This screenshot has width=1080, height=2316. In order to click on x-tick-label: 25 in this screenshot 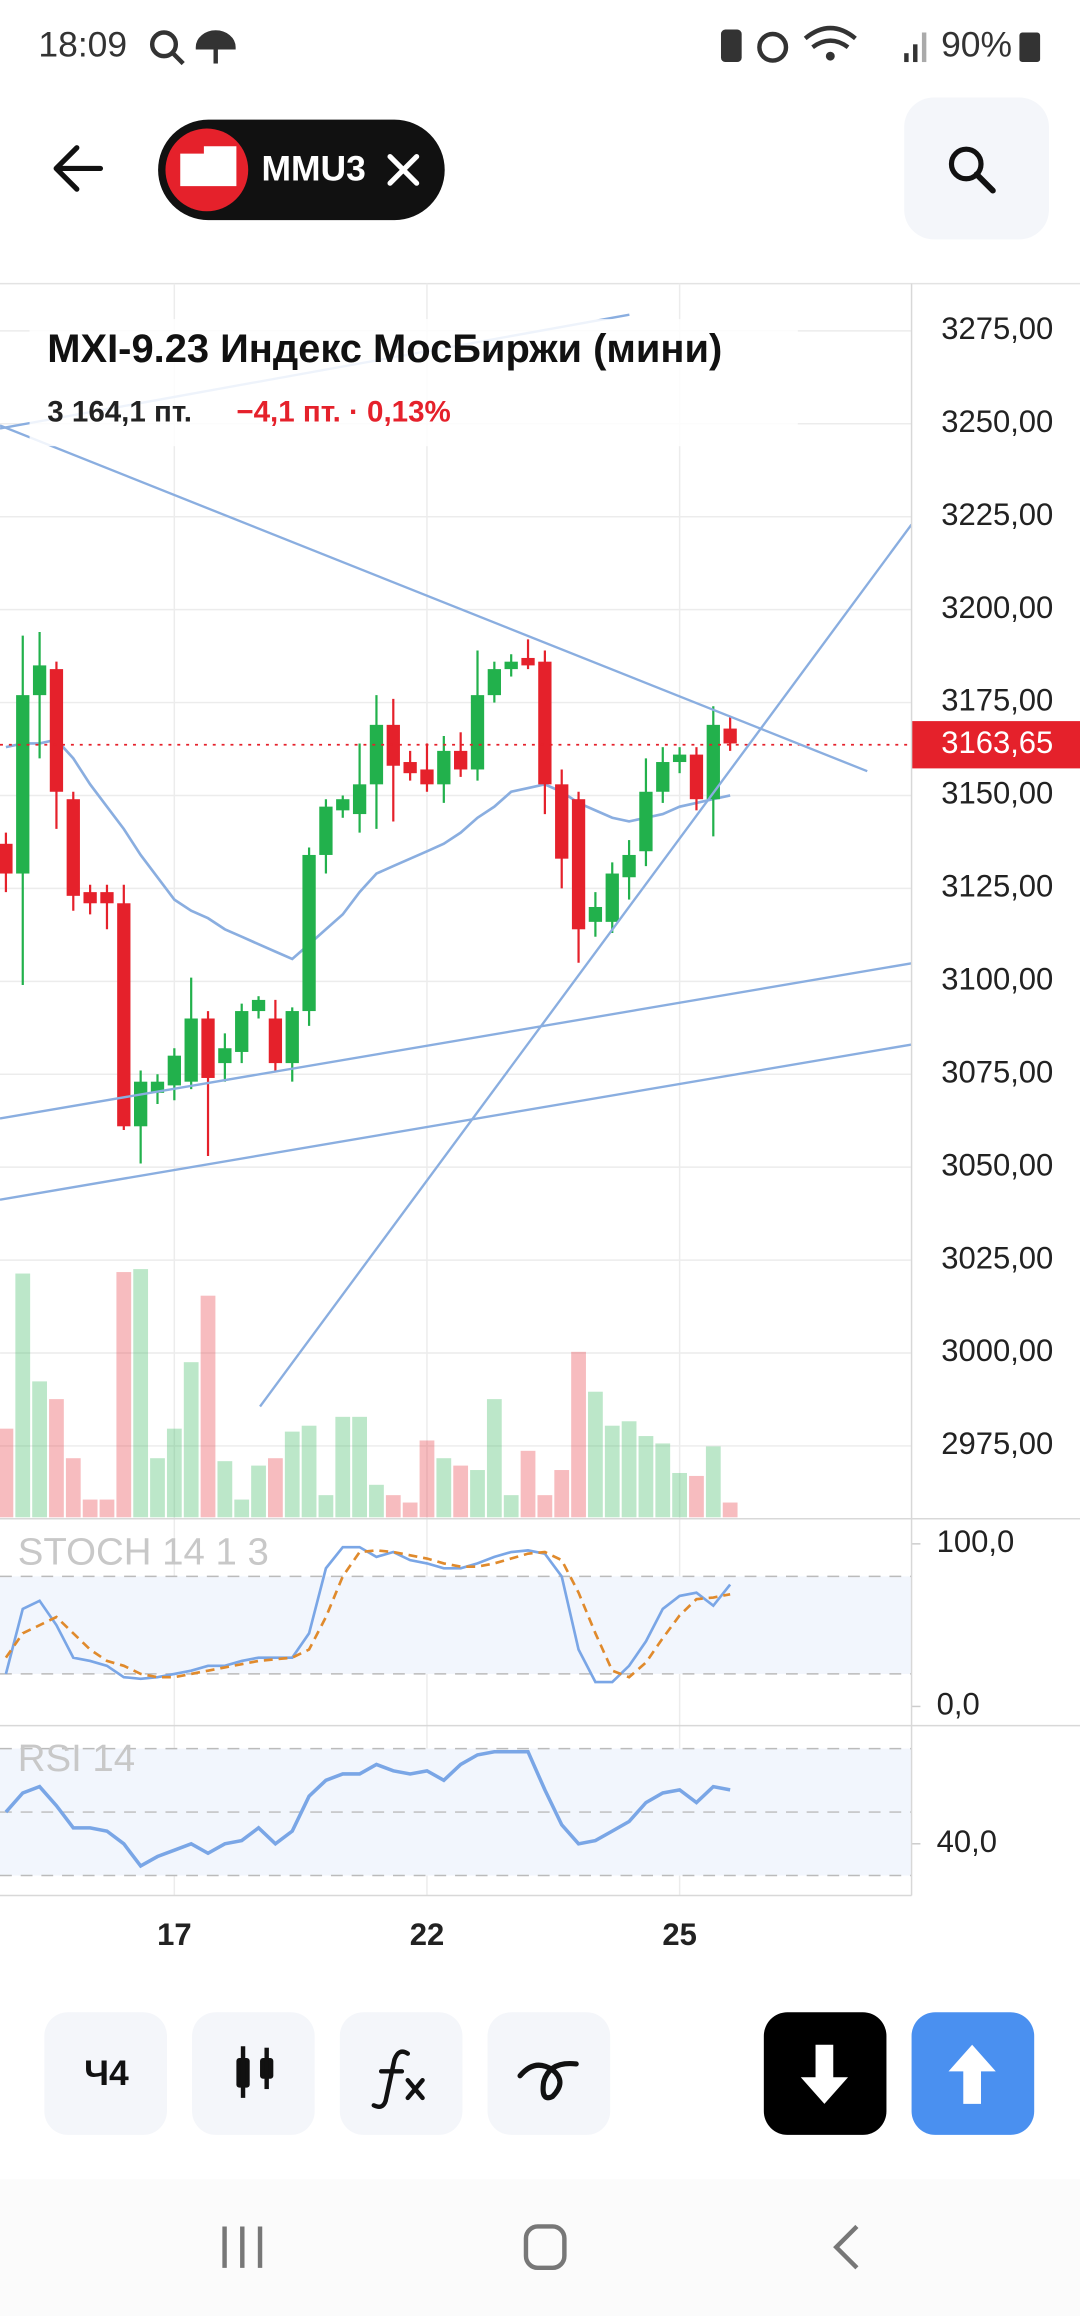, I will do `click(679, 1934)`.